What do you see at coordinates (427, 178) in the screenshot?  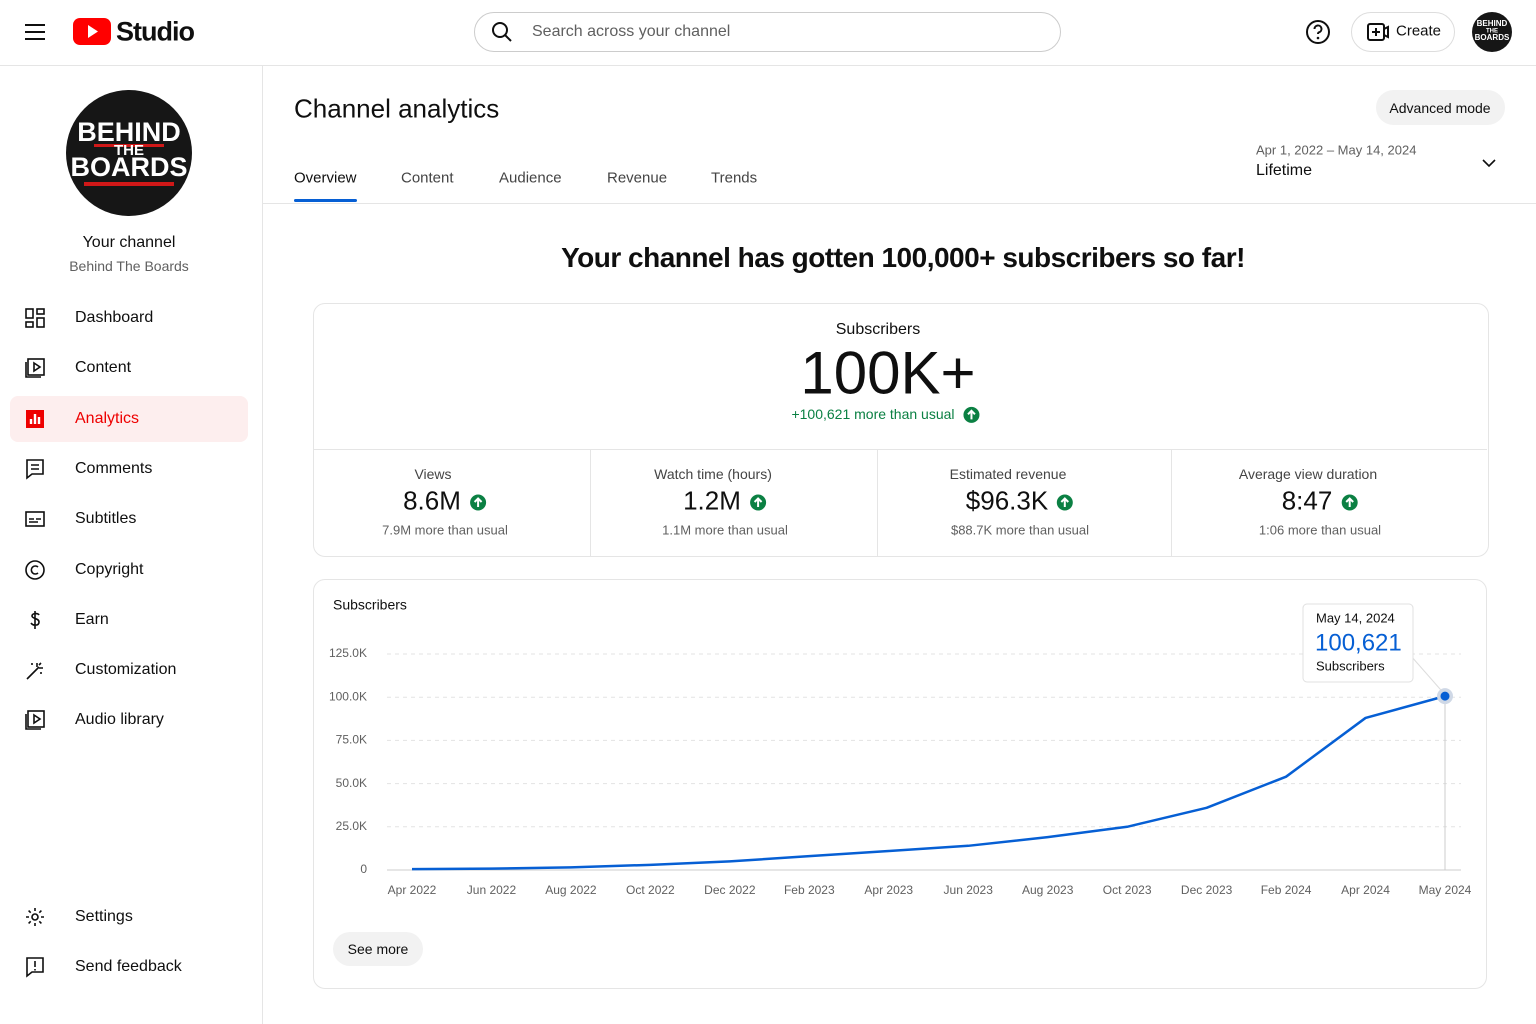 I see `tab: Content` at bounding box center [427, 178].